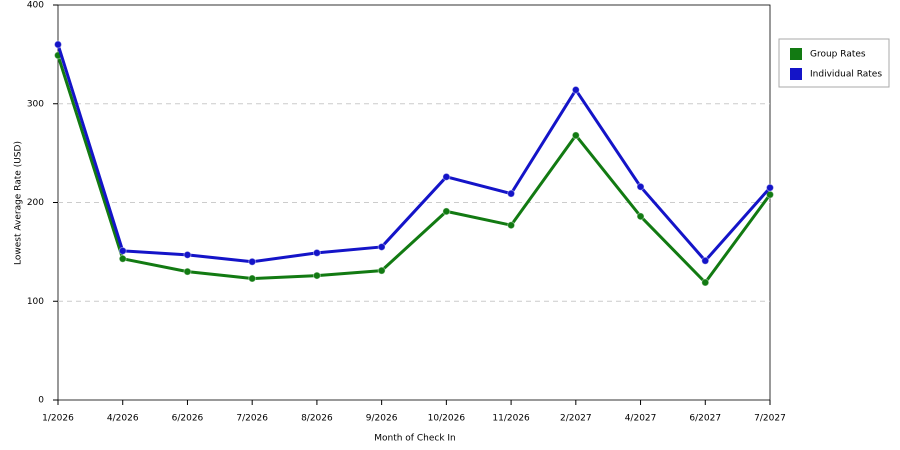 The image size is (900, 450). What do you see at coordinates (19, 203) in the screenshot?
I see `y-axis-label: Lowest Average Rate (USD)` at bounding box center [19, 203].